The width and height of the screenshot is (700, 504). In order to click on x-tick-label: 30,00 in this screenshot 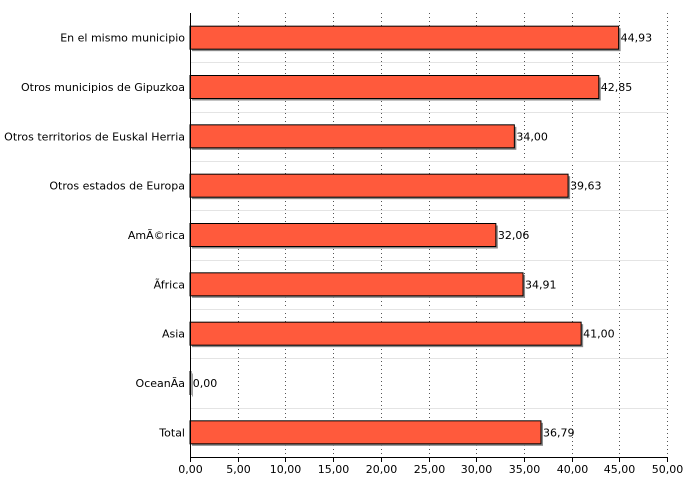, I will do `click(477, 469)`.